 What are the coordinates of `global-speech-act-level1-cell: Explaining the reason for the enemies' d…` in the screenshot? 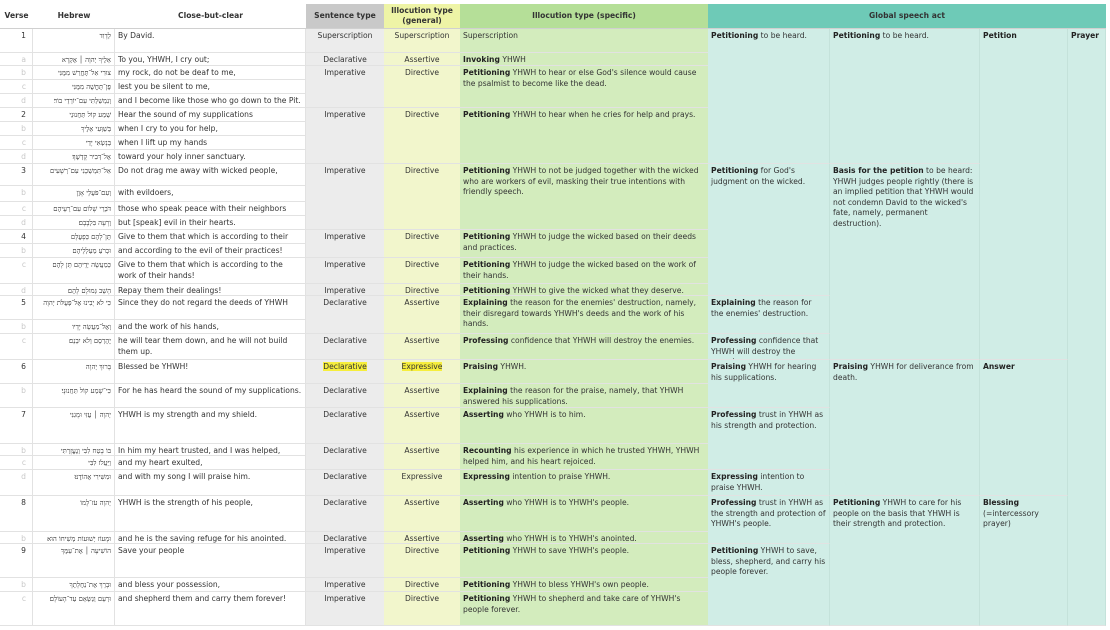 It's located at (769, 315).